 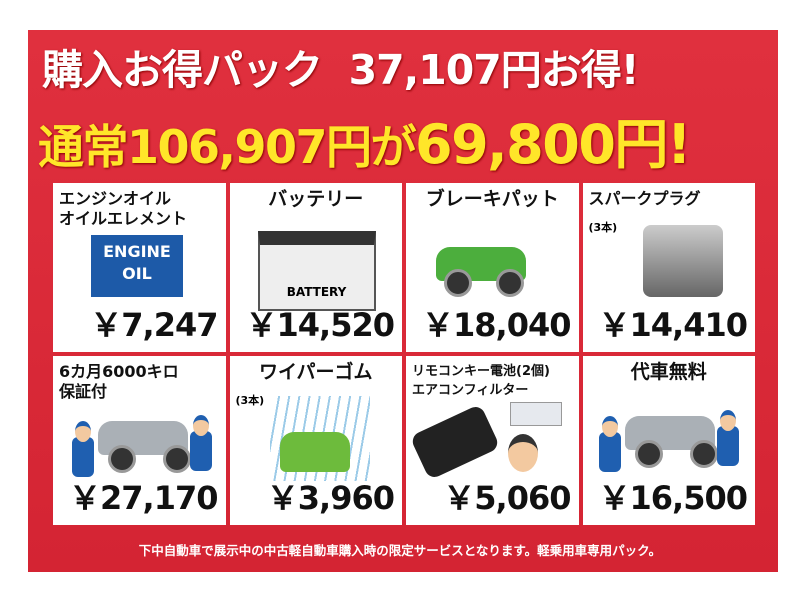 I want to click on person-cleaning-filter-icon, so click(x=523, y=453).